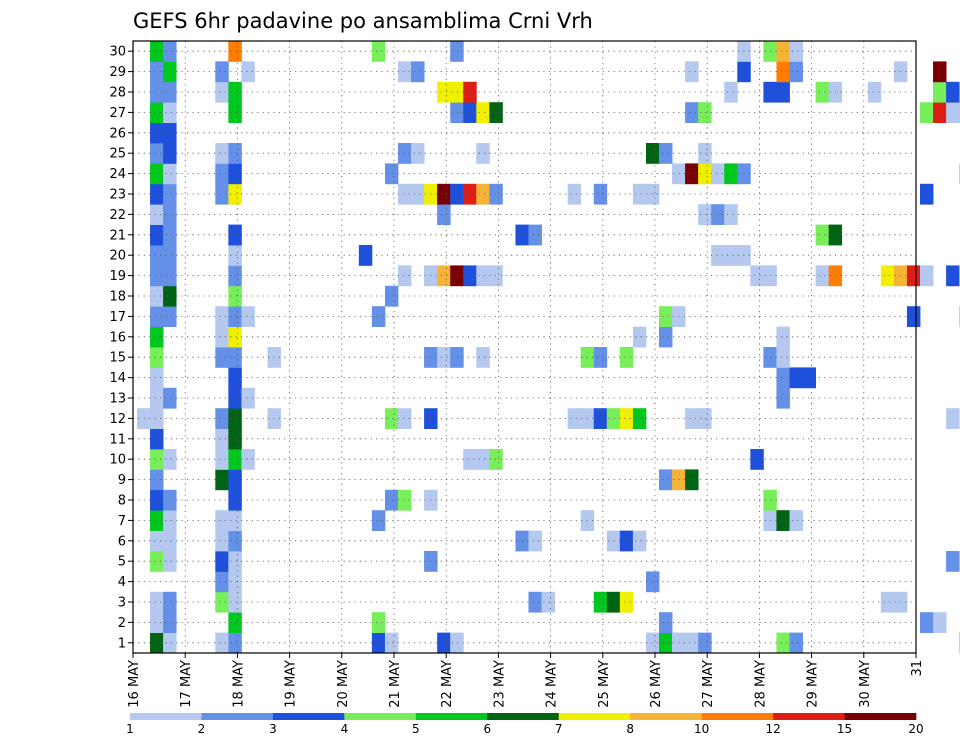 The height and width of the screenshot is (742, 960). What do you see at coordinates (865, 684) in the screenshot?
I see `x-tick-label: 30 MAY` at bounding box center [865, 684].